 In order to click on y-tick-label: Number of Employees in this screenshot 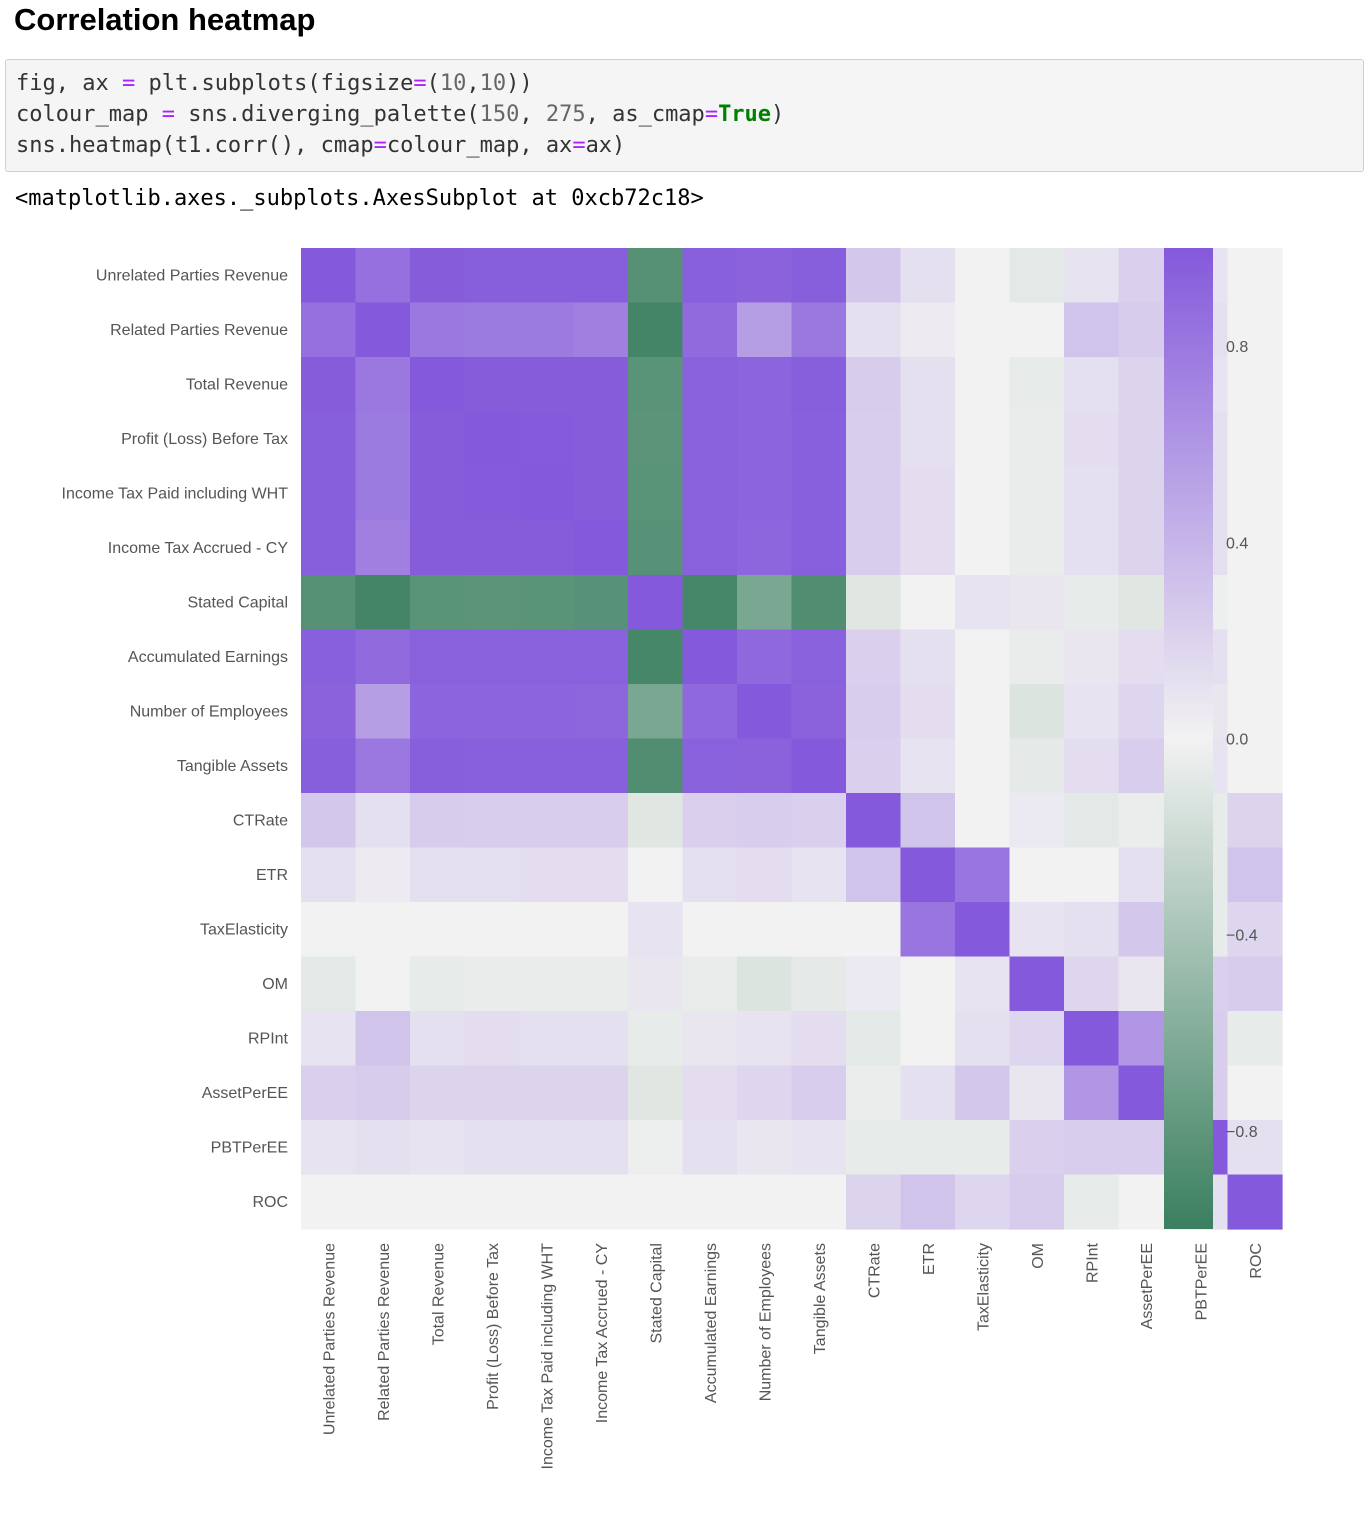, I will do `click(209, 711)`.